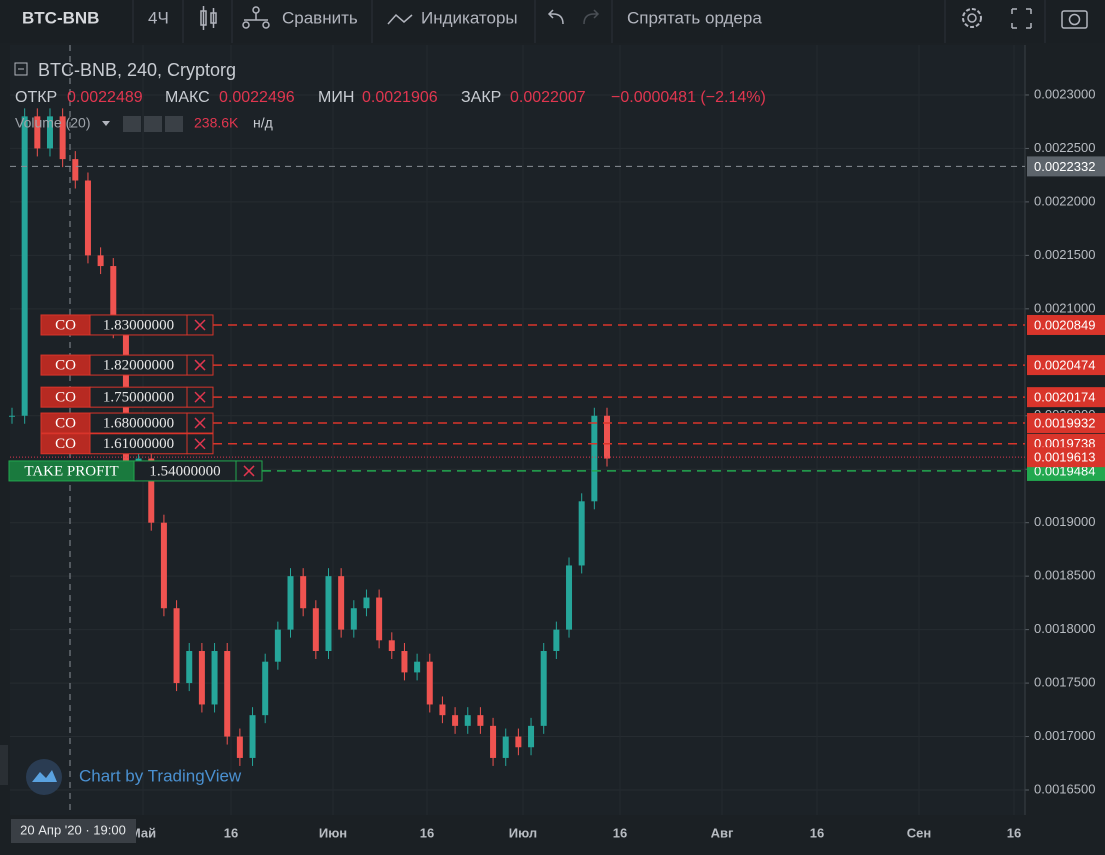  I want to click on crosshair-price-tag, so click(1066, 166).